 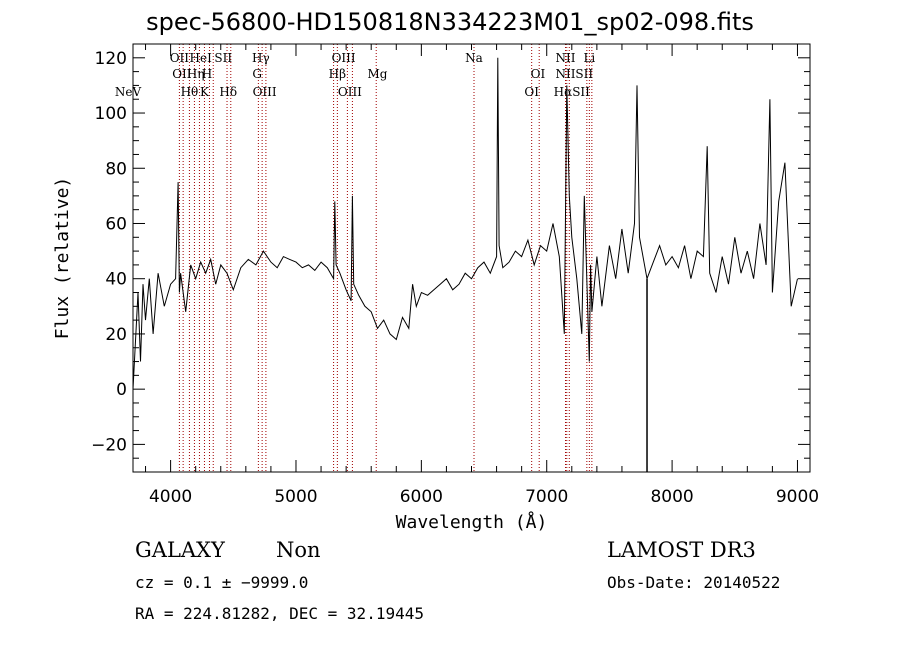 What do you see at coordinates (694, 582) in the screenshot?
I see `obs-date-text: Obs-Date: 20140522` at bounding box center [694, 582].